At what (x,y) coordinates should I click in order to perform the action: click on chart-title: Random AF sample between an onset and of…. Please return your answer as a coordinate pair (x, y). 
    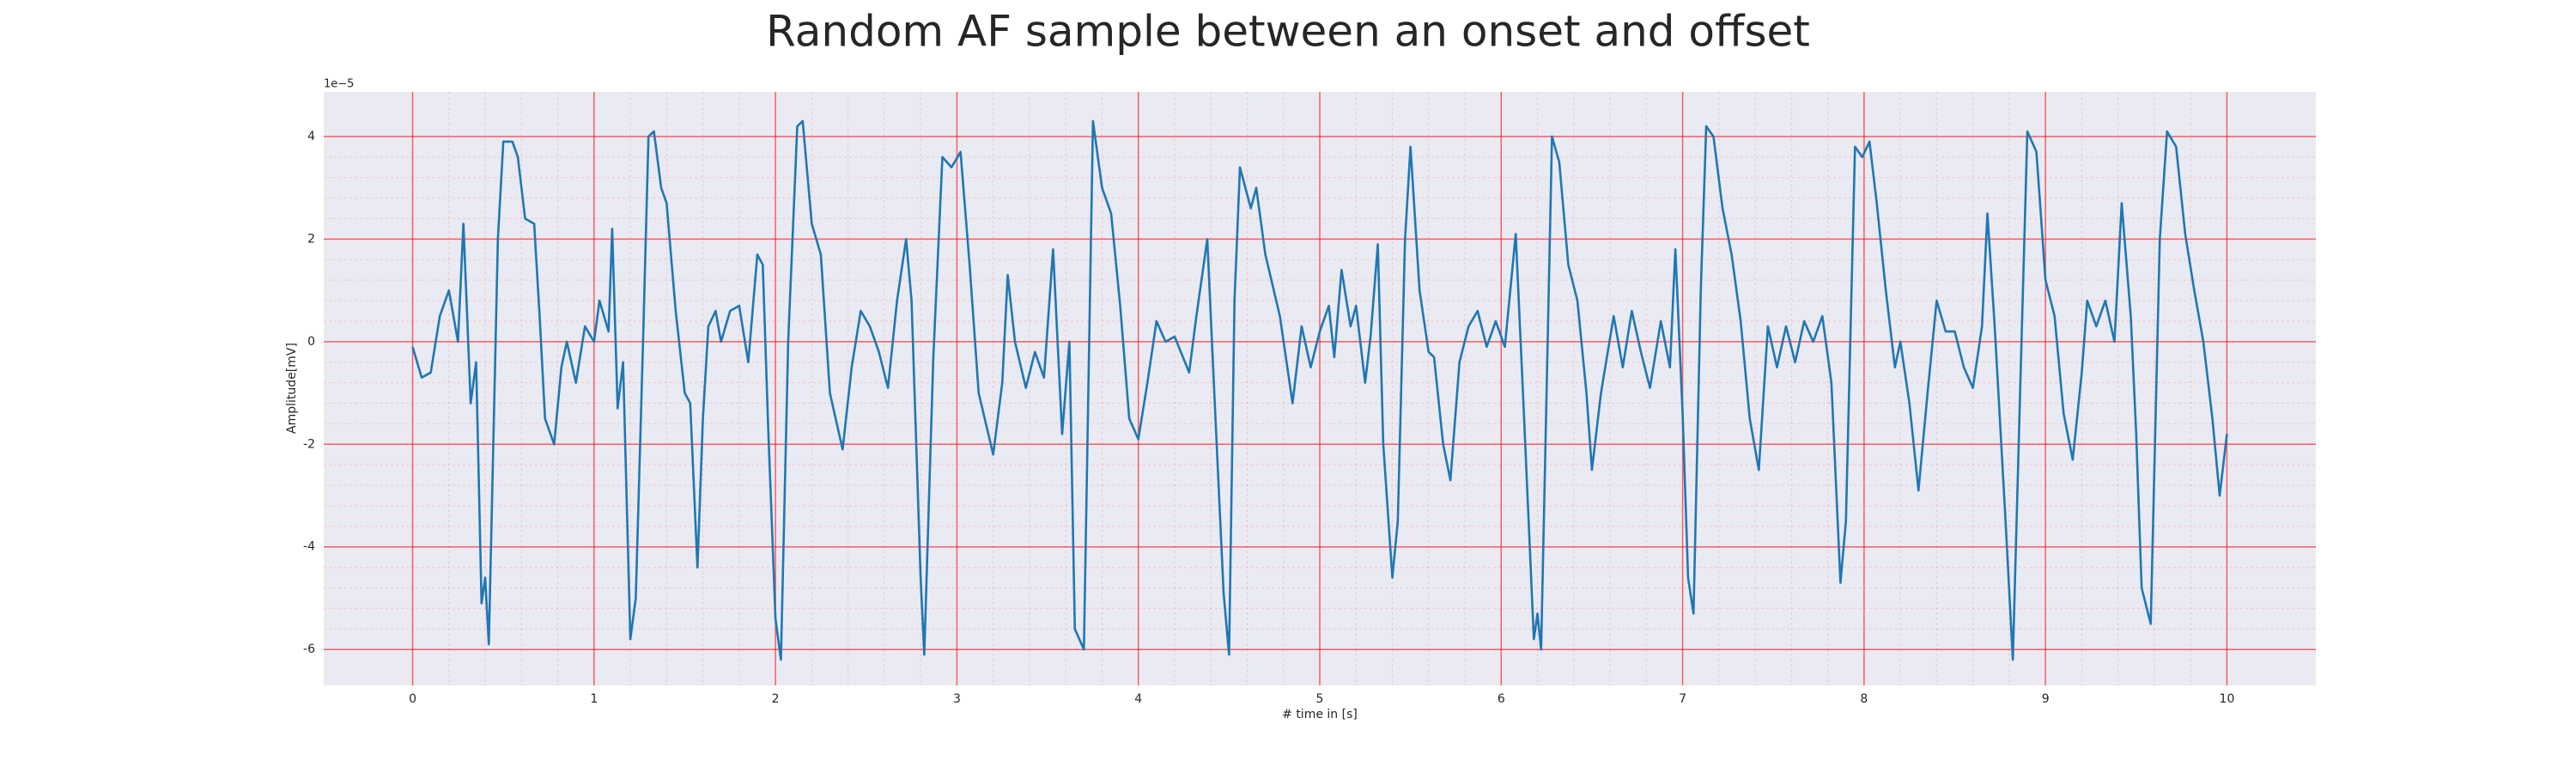
    Looking at the image, I should click on (1288, 32).